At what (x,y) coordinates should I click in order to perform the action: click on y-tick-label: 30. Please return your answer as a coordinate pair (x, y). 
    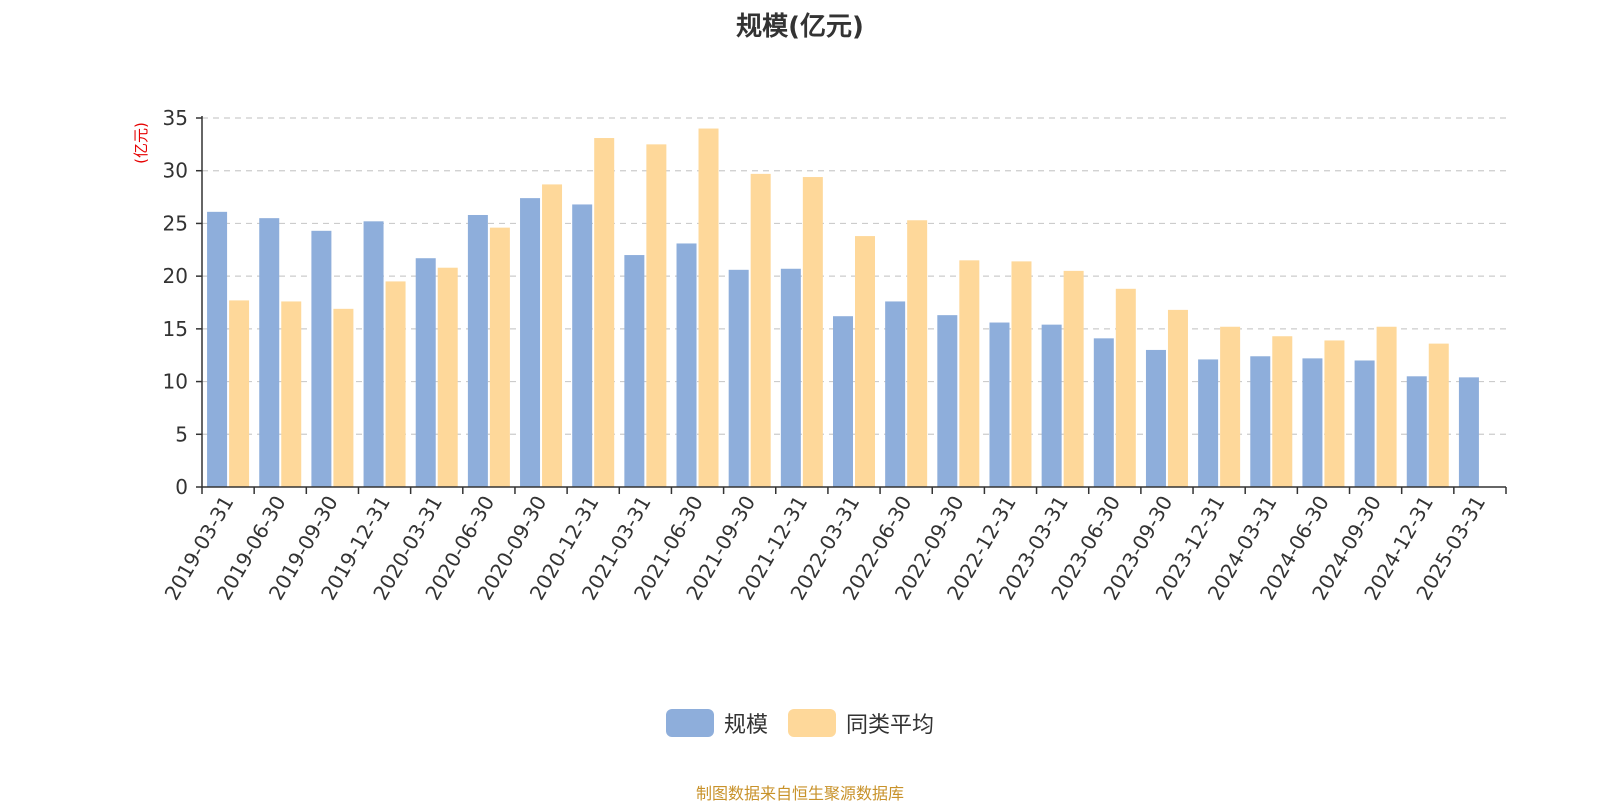
    Looking at the image, I should click on (175, 171).